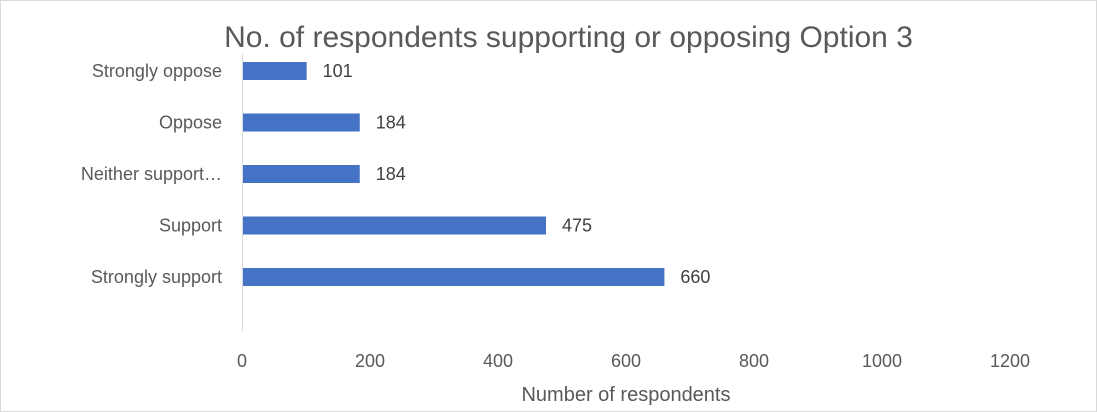 Image resolution: width=1097 pixels, height=412 pixels. I want to click on data-label-neither-support: 184, so click(391, 174).